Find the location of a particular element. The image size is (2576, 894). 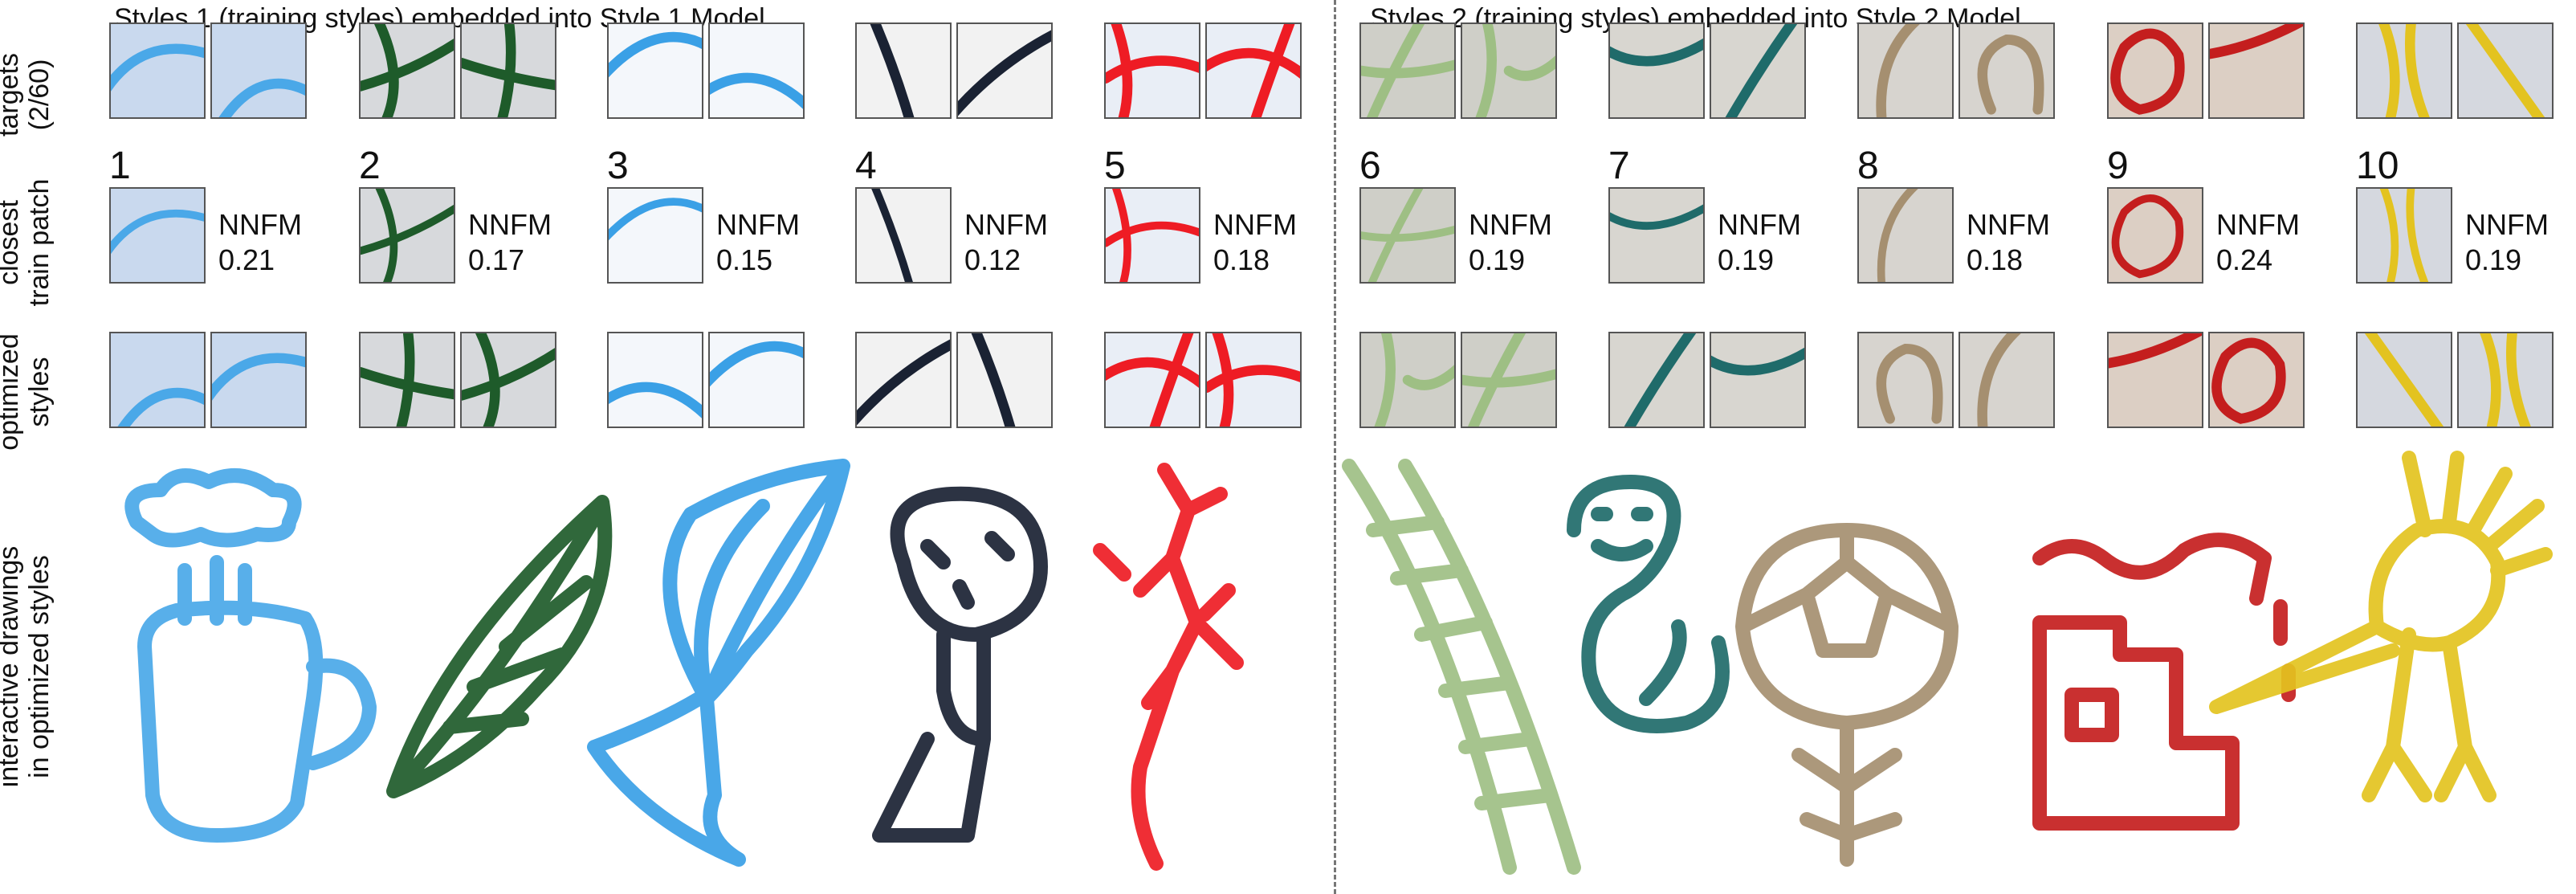

style-number: 1 is located at coordinates (120, 166).